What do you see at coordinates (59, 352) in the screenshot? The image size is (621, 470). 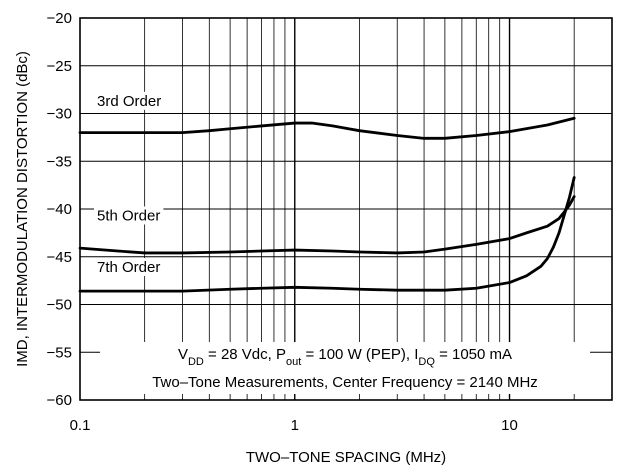 I see `y-tick-label: −55` at bounding box center [59, 352].